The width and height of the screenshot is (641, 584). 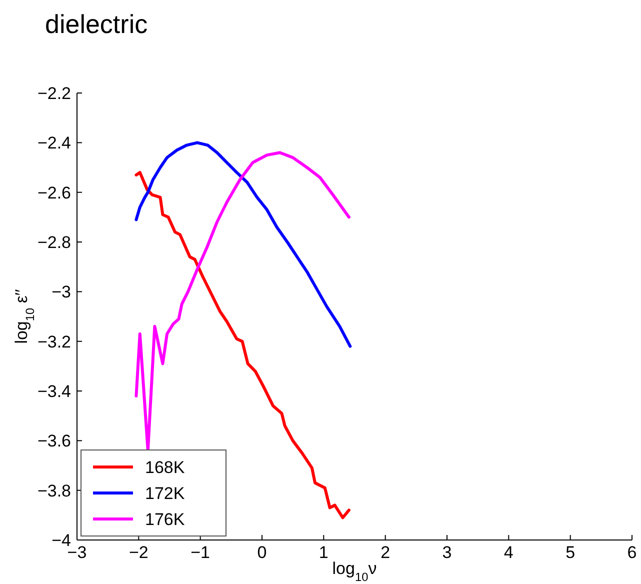 What do you see at coordinates (61, 540) in the screenshot?
I see `y-tick-label: −4` at bounding box center [61, 540].